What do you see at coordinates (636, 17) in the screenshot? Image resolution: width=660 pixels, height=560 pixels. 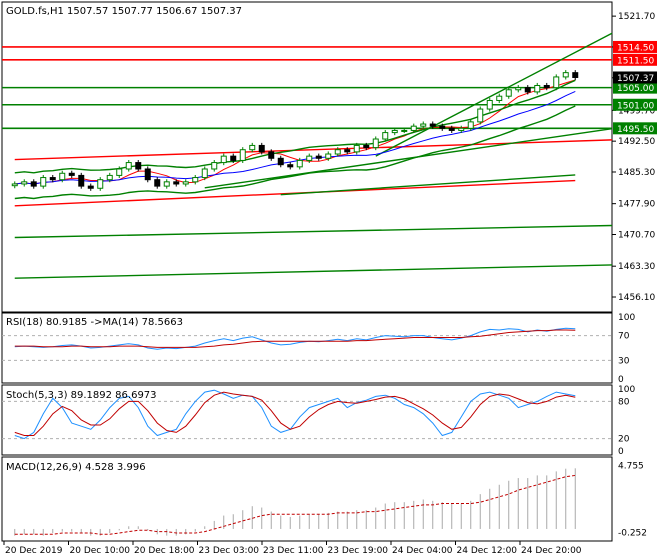 I see `price-tick-label: 1521.70` at bounding box center [636, 17].